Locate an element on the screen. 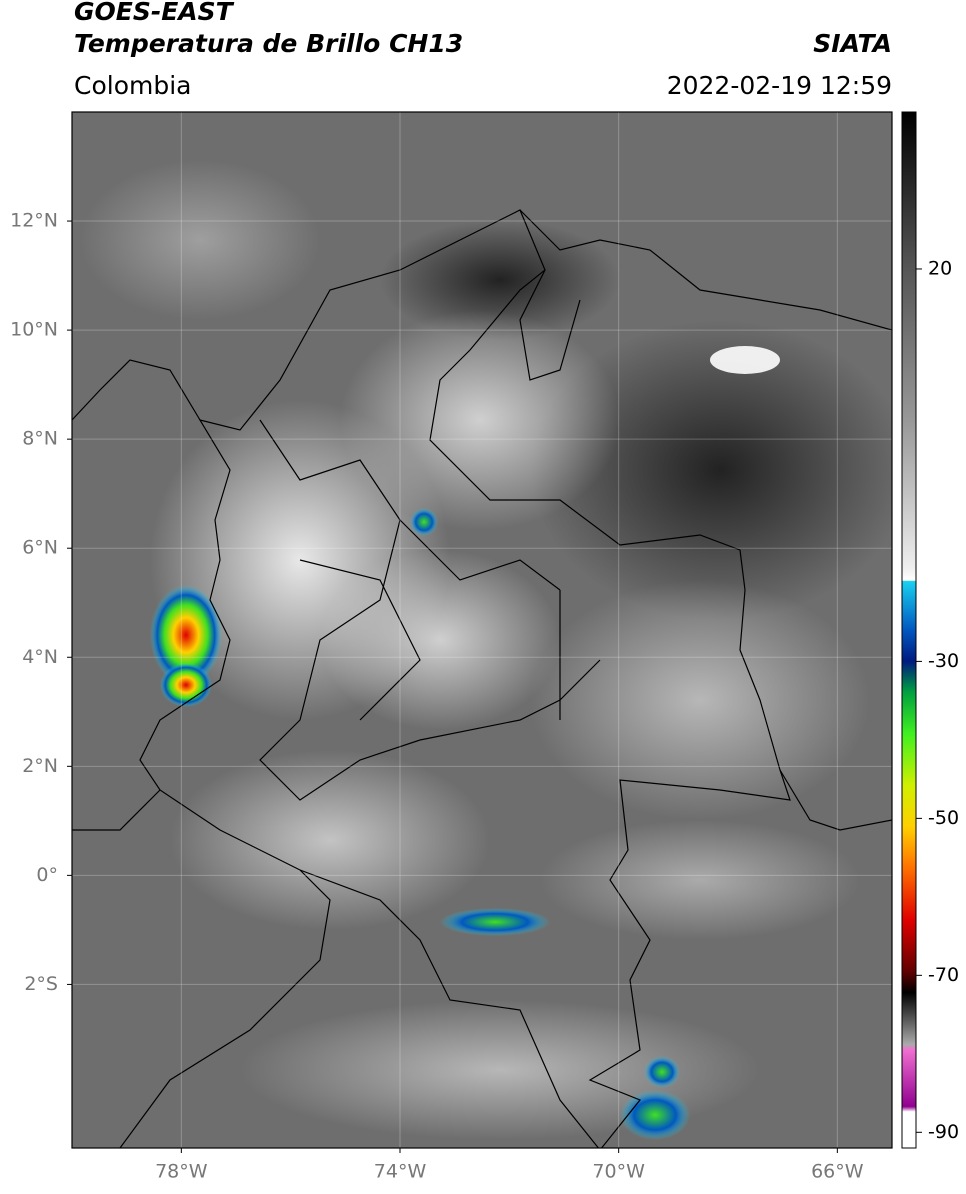 This screenshot has width=966, height=1194. y-tick-label: 12°N is located at coordinates (34, 221).